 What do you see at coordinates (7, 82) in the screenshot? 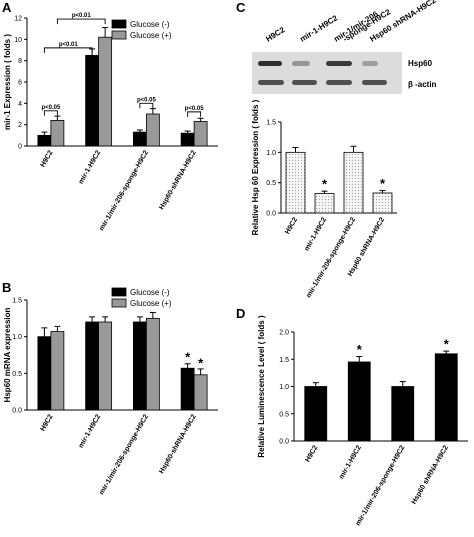
I see `y-axis-label: mir-1 Expression ( folds )` at bounding box center [7, 82].